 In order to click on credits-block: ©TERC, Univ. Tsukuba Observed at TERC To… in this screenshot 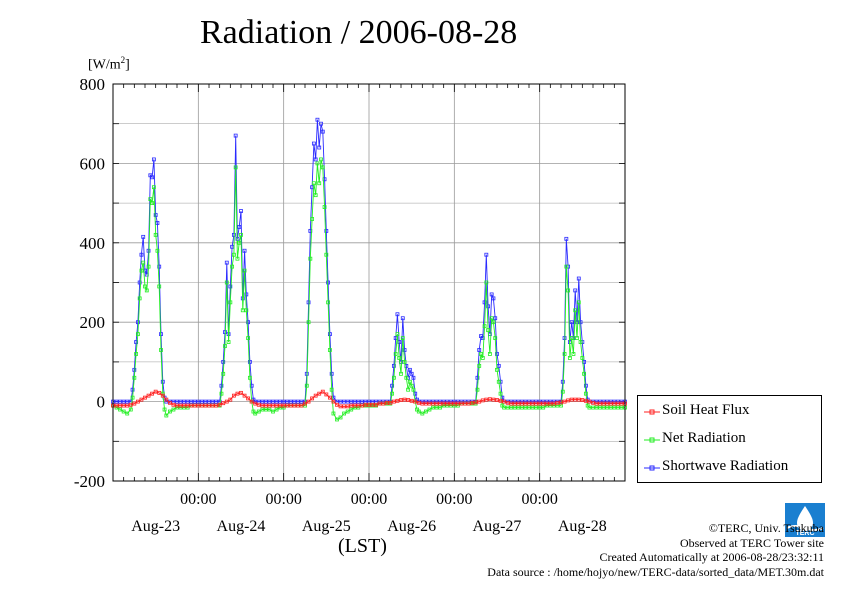, I will do `click(655, 550)`.